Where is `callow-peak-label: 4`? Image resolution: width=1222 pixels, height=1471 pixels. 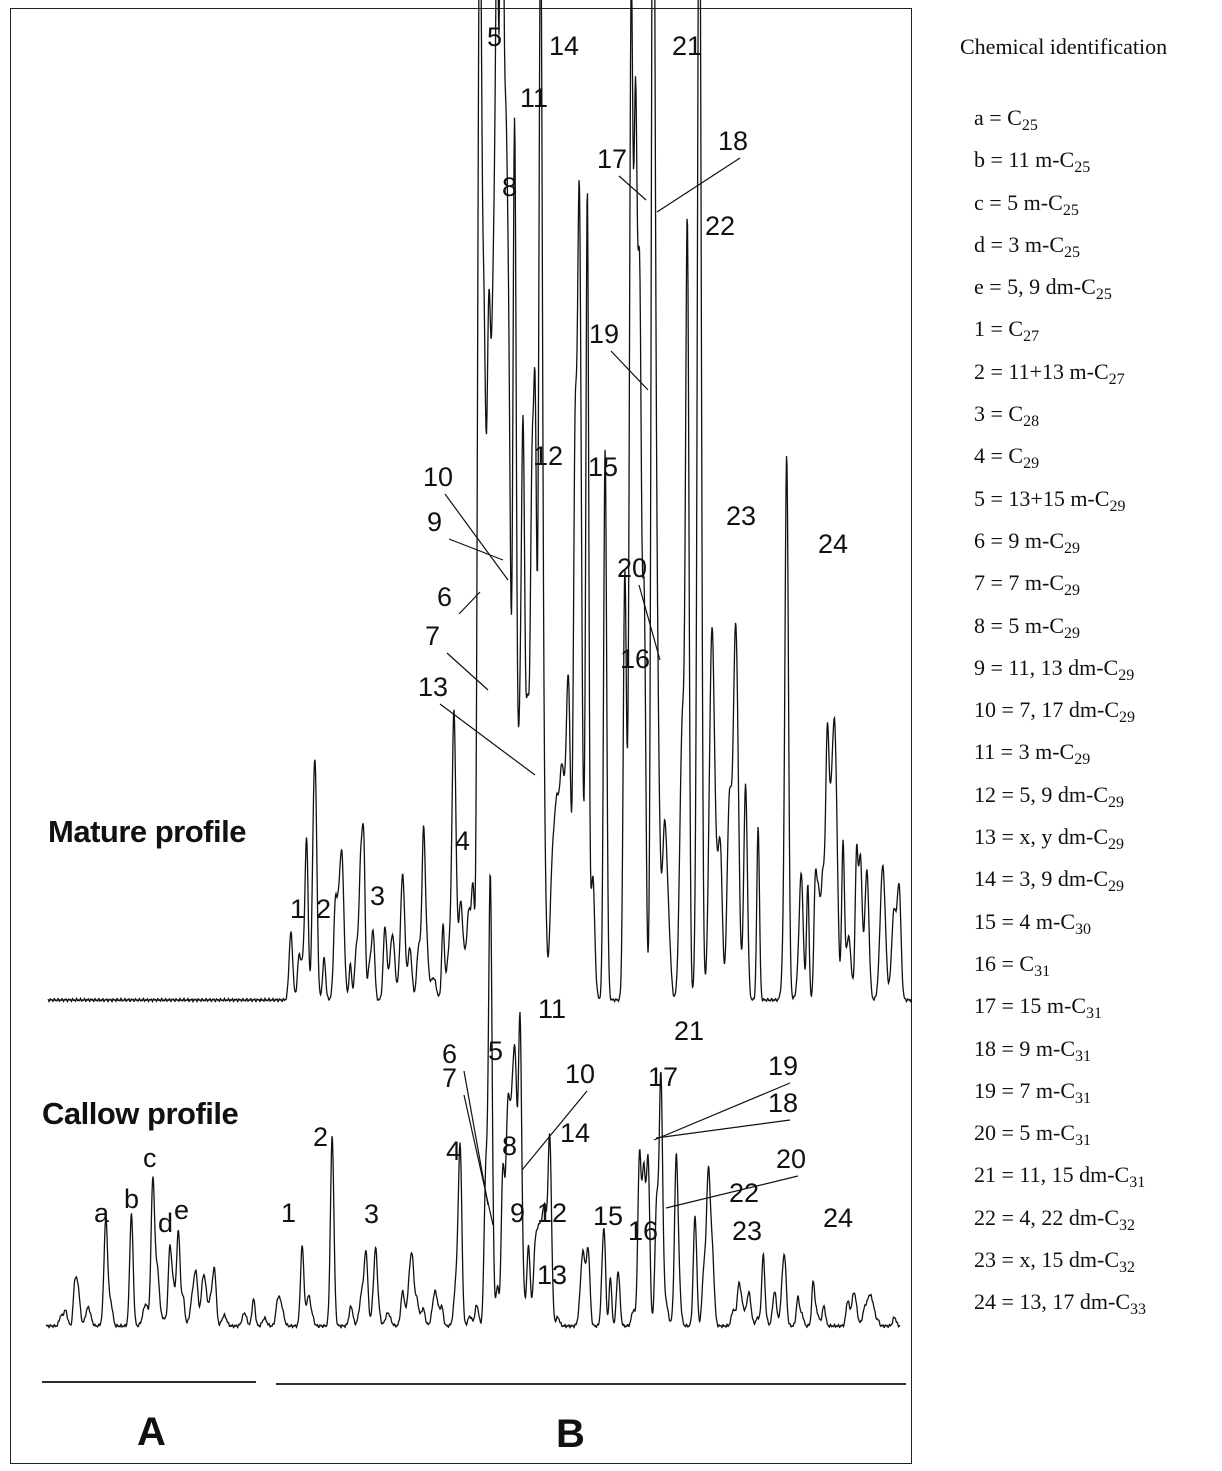 callow-peak-label: 4 is located at coordinates (453, 1151).